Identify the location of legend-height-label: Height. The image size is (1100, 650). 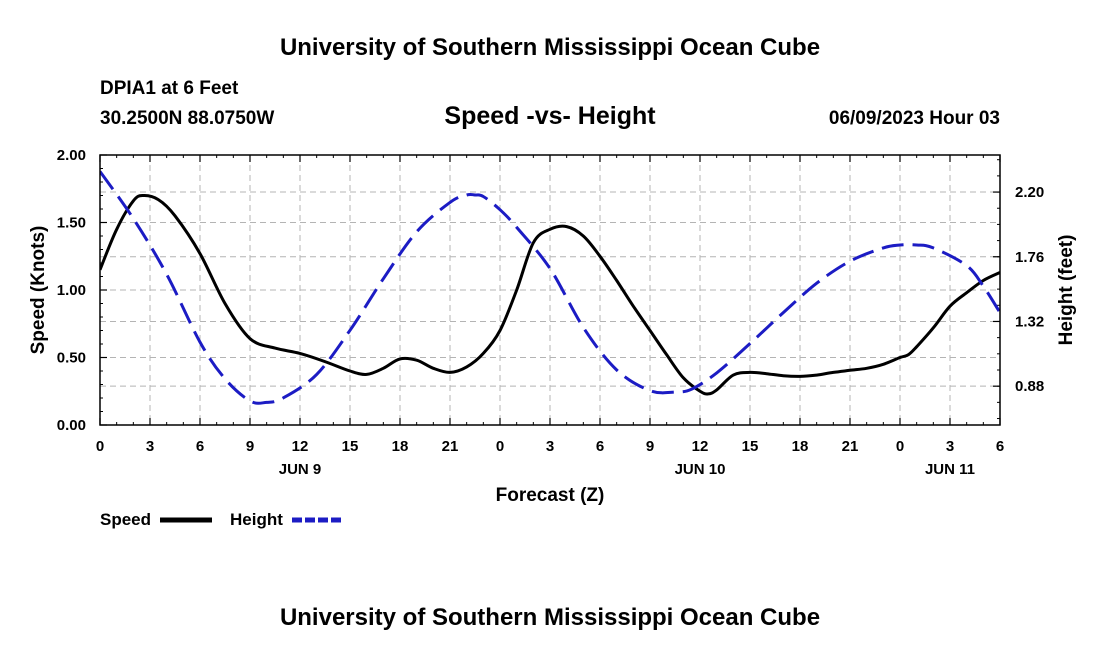
(256, 519).